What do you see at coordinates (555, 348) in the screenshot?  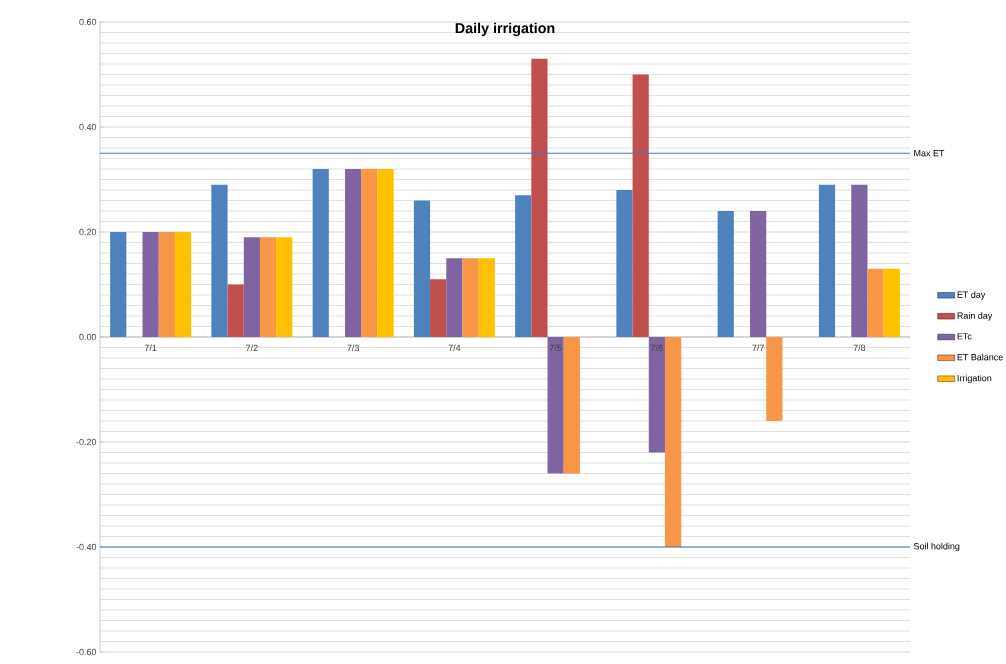 I see `x-tick-label: 7/5` at bounding box center [555, 348].